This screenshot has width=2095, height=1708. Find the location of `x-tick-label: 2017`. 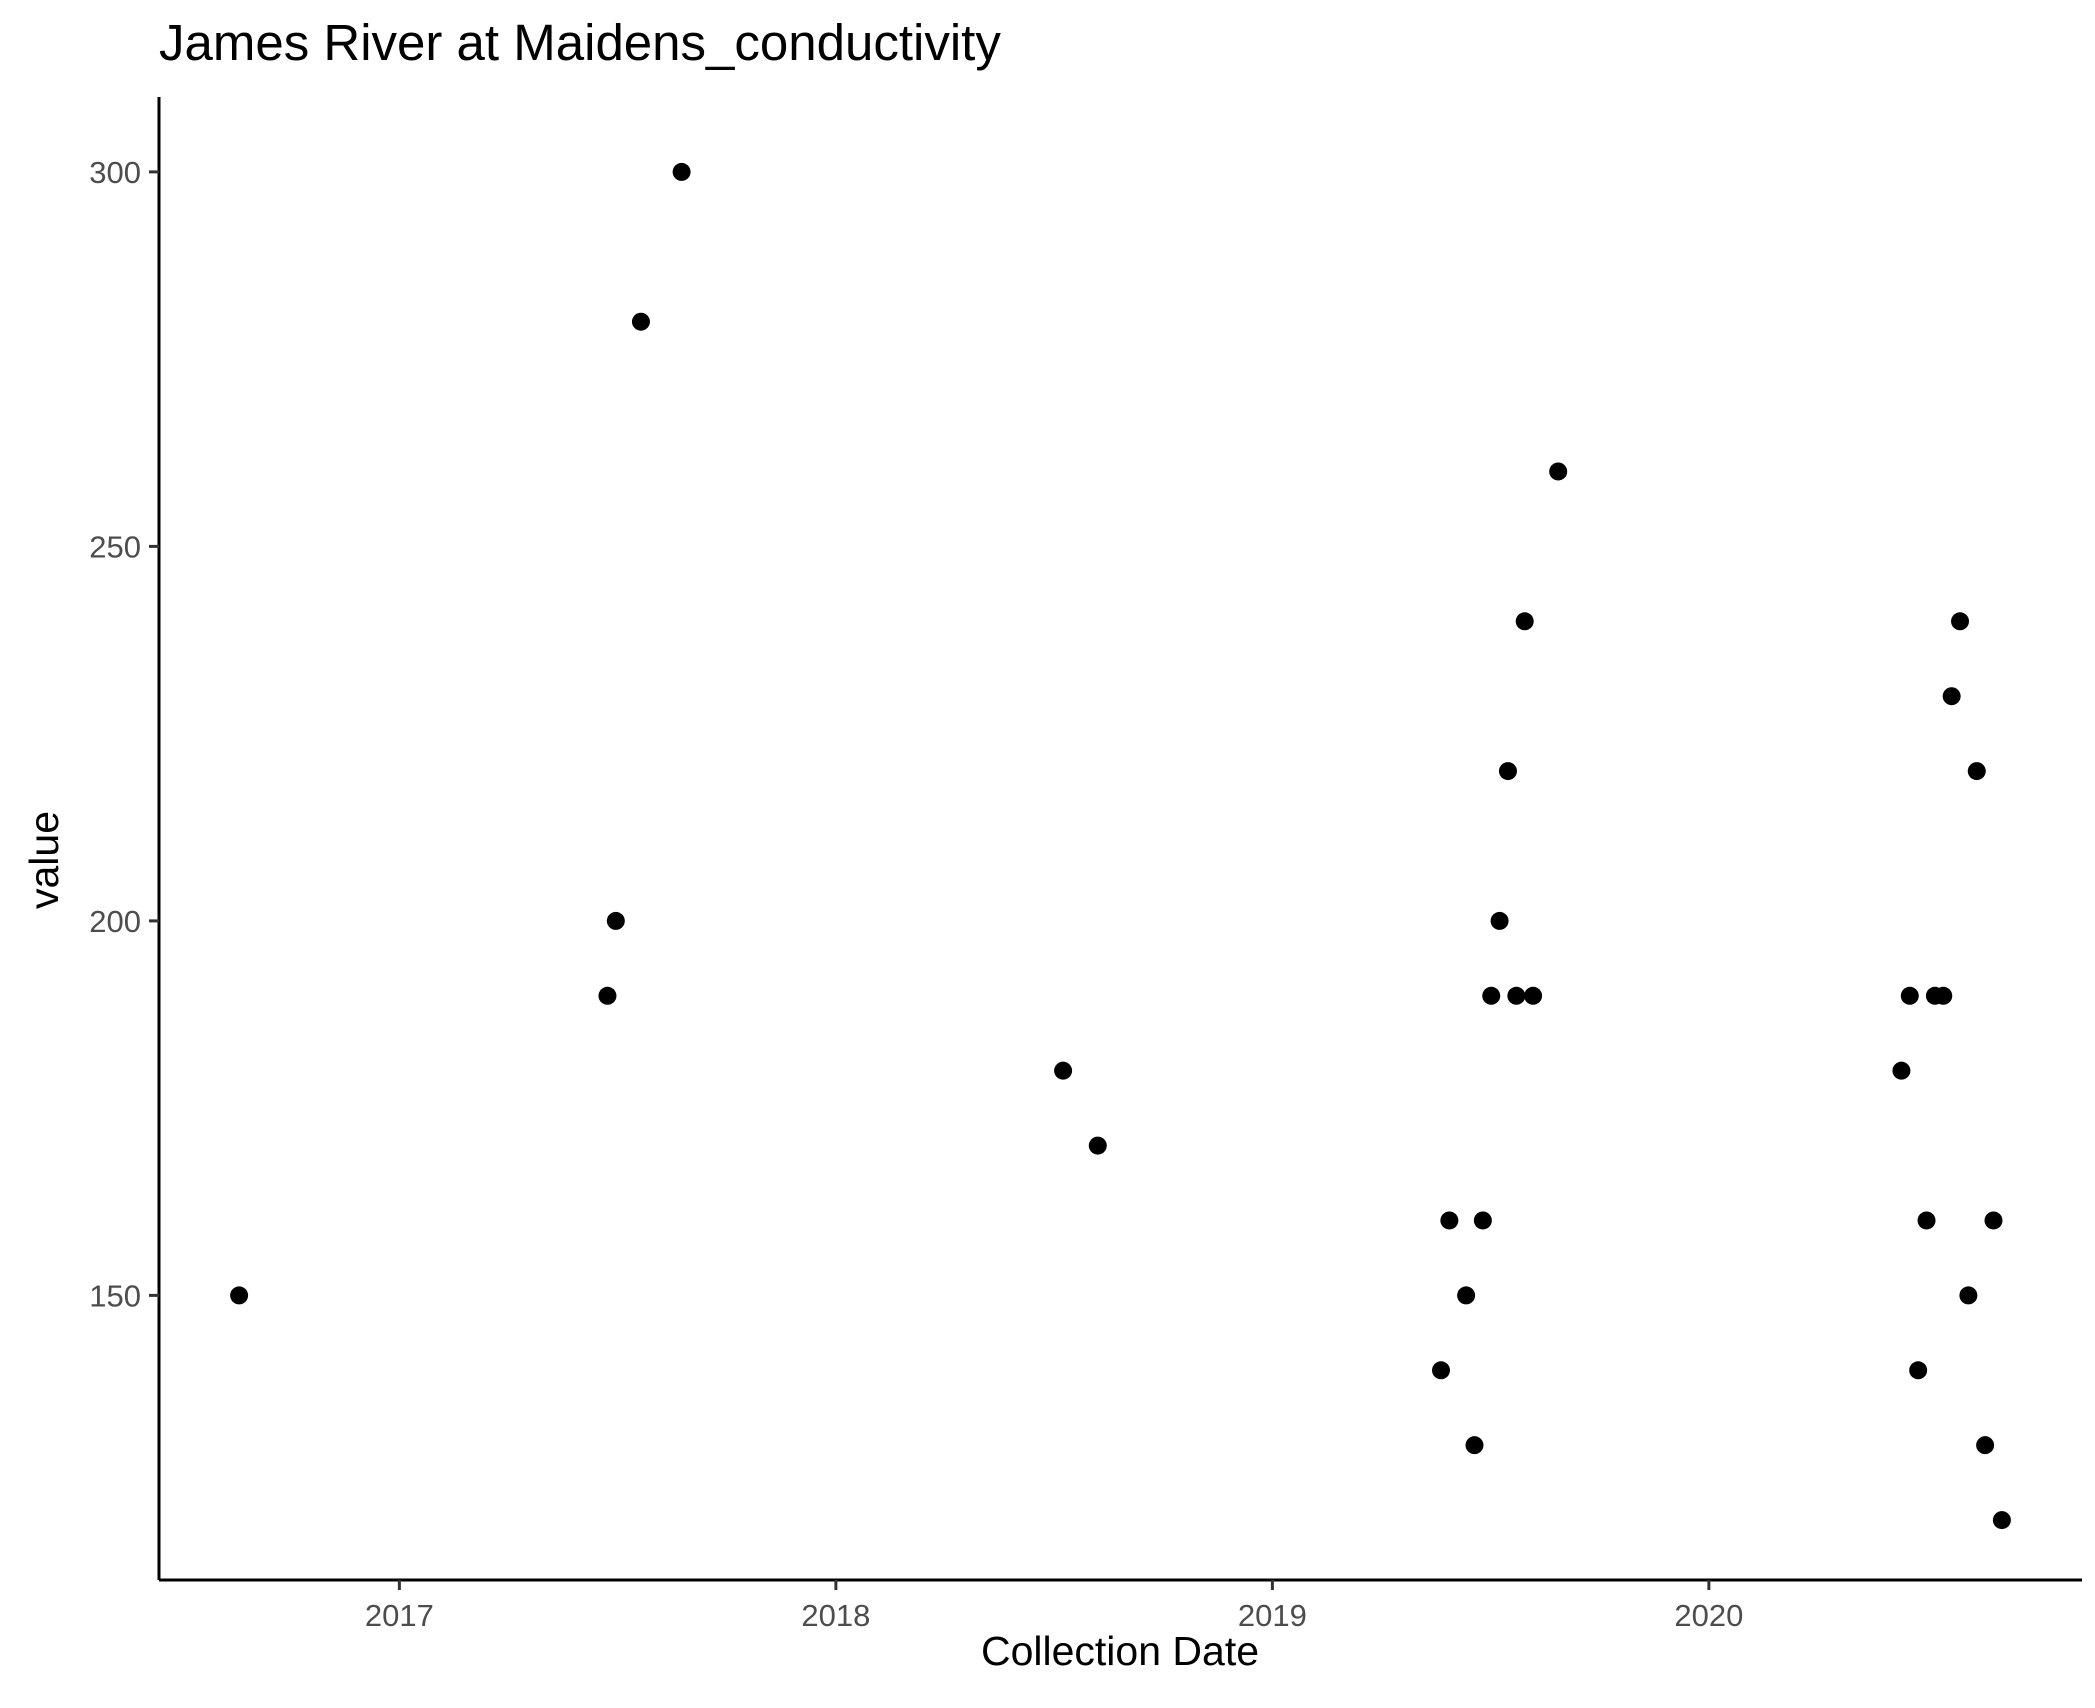

x-tick-label: 2017 is located at coordinates (399, 1615).